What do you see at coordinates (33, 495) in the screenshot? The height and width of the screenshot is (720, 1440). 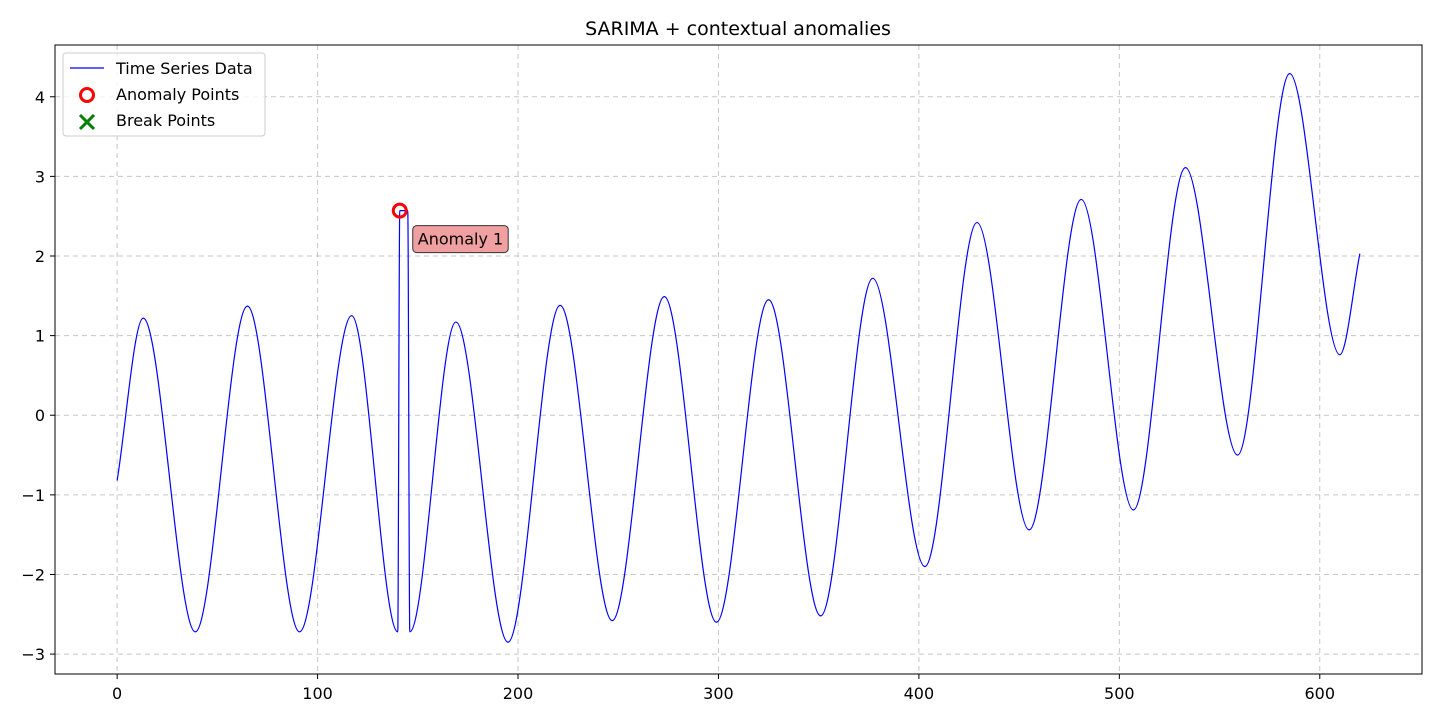 I see `y-tick-label: −1` at bounding box center [33, 495].